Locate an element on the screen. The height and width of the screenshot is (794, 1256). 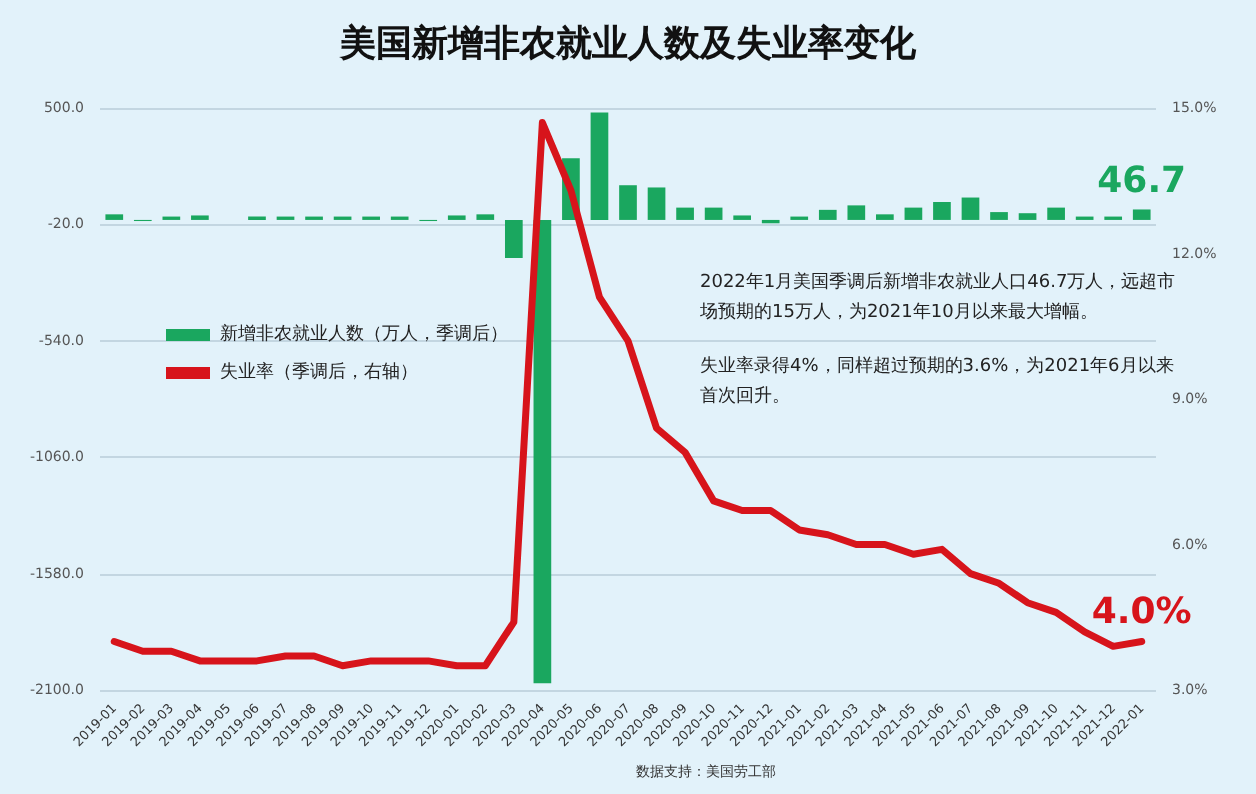
legend-label: 失业率（季调后，右轴） is located at coordinates (319, 372).